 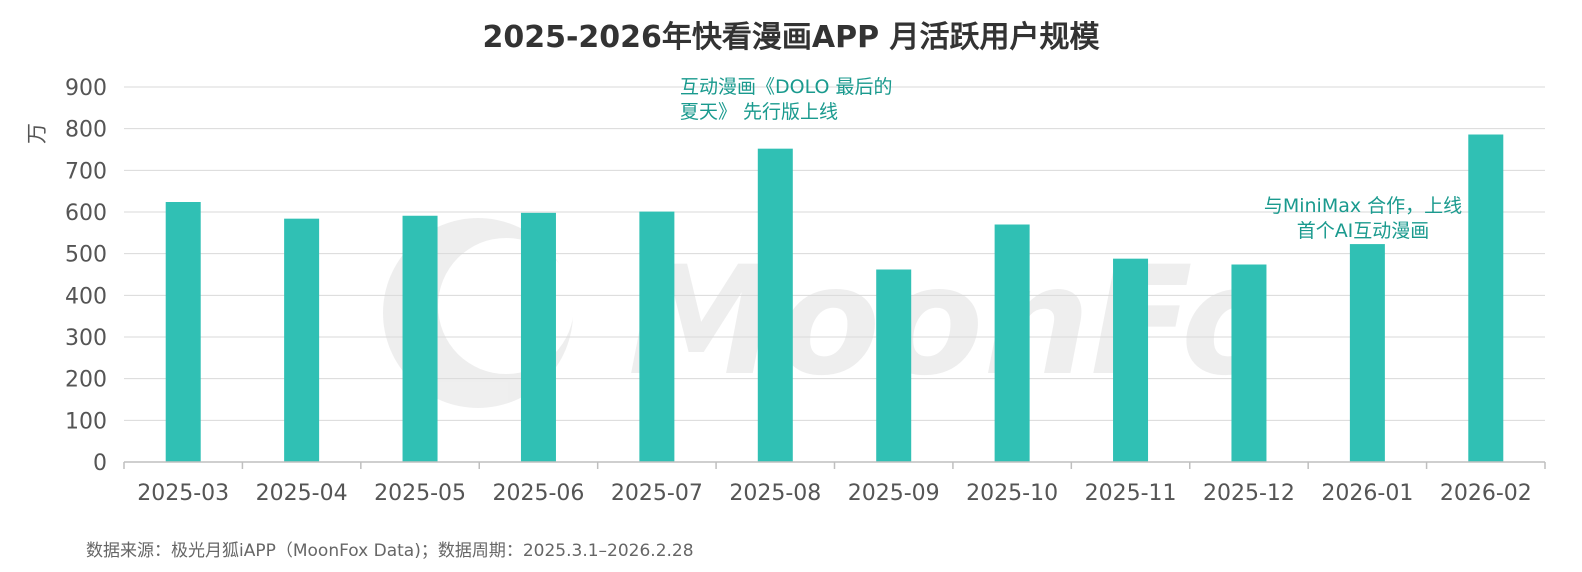 What do you see at coordinates (100, 463) in the screenshot?
I see `y-tick-label: 0` at bounding box center [100, 463].